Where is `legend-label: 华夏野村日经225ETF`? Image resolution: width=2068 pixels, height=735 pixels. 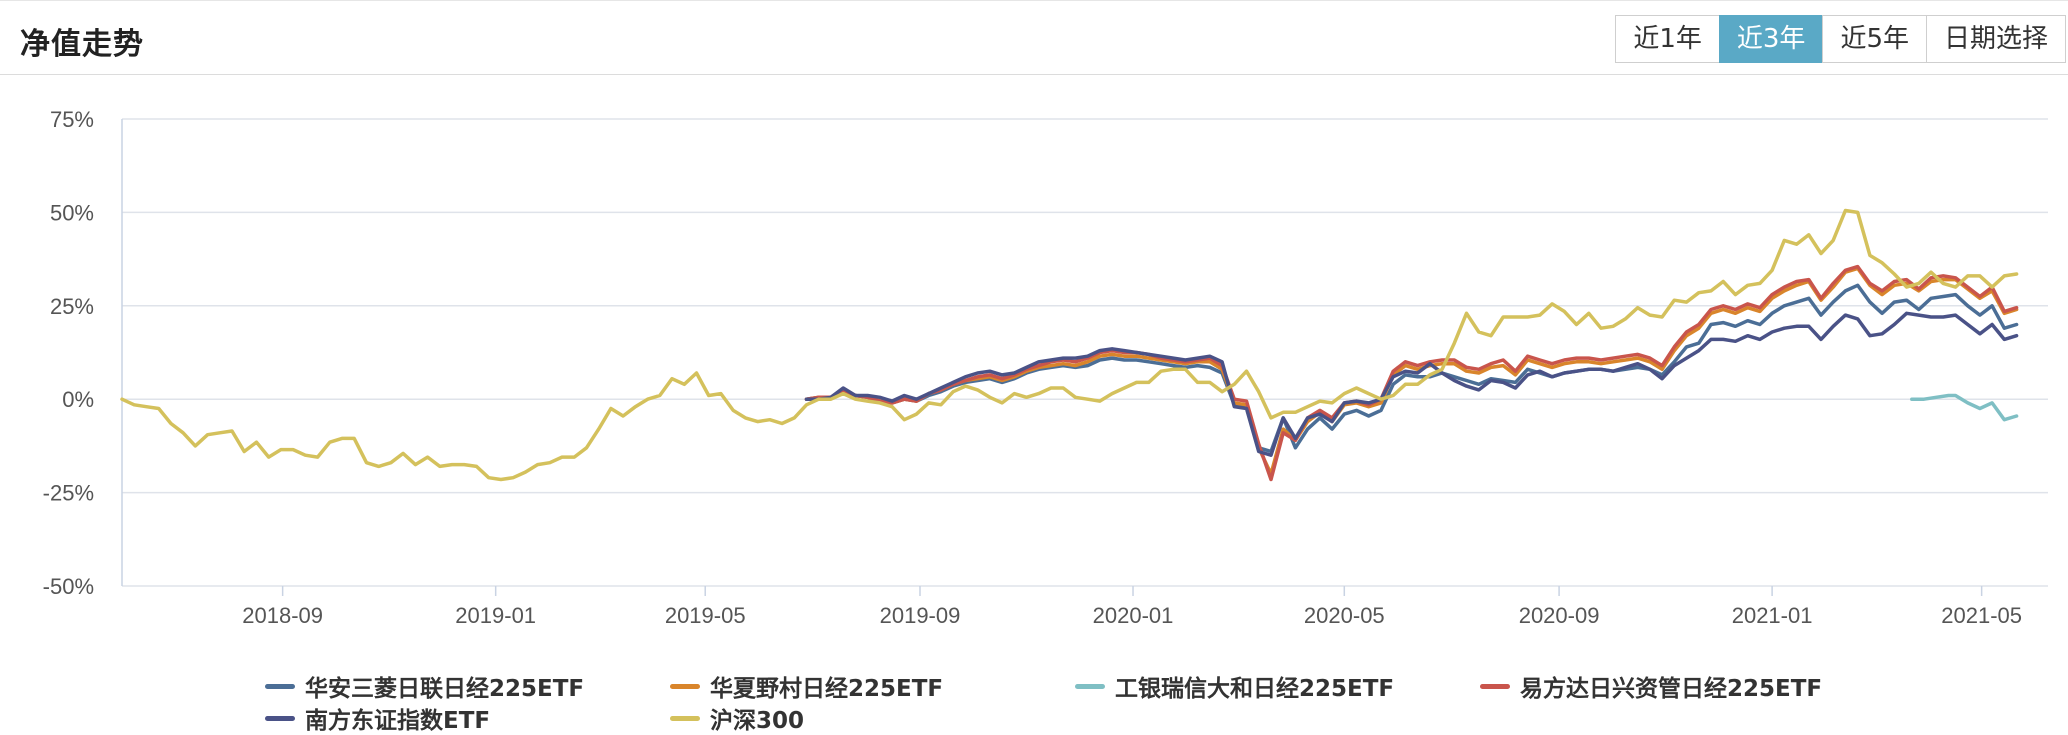
legend-label: 华夏野村日经225ETF is located at coordinates (827, 689).